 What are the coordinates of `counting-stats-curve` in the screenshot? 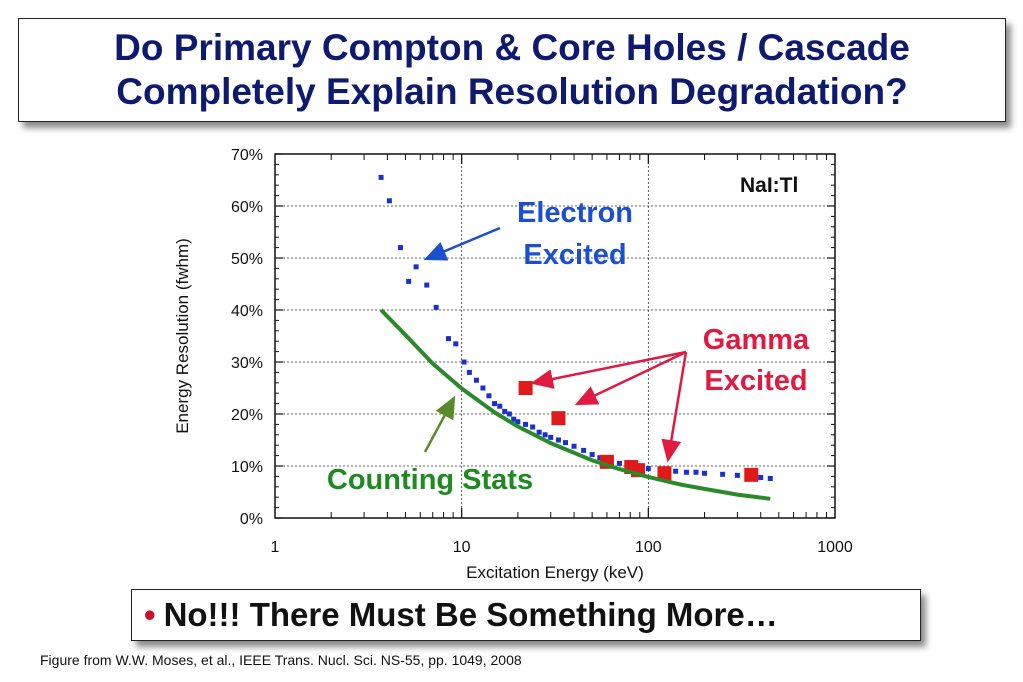 It's located at (575, 404).